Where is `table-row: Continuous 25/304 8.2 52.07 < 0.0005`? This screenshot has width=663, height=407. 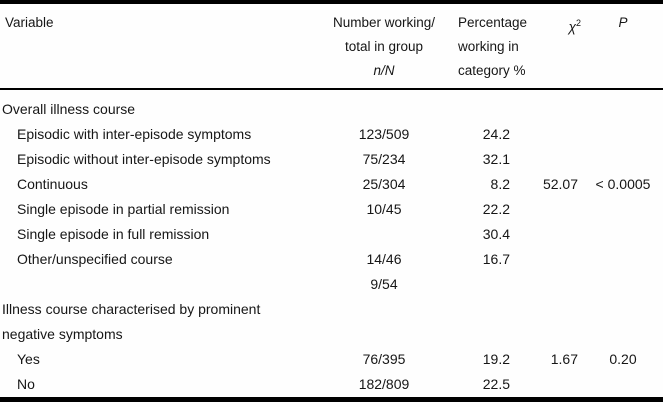
table-row: Continuous 25/304 8.2 52.07 < 0.0005 is located at coordinates (331, 184).